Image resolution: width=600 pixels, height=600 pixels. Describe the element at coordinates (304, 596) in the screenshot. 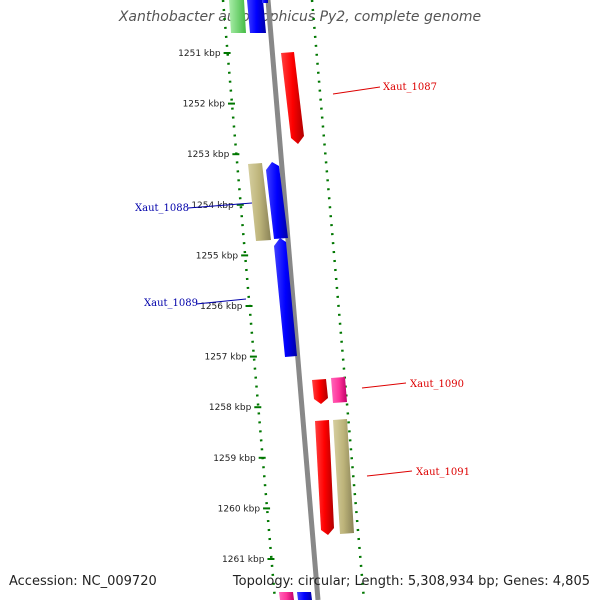

I see `gene-blue-bottom` at that location.